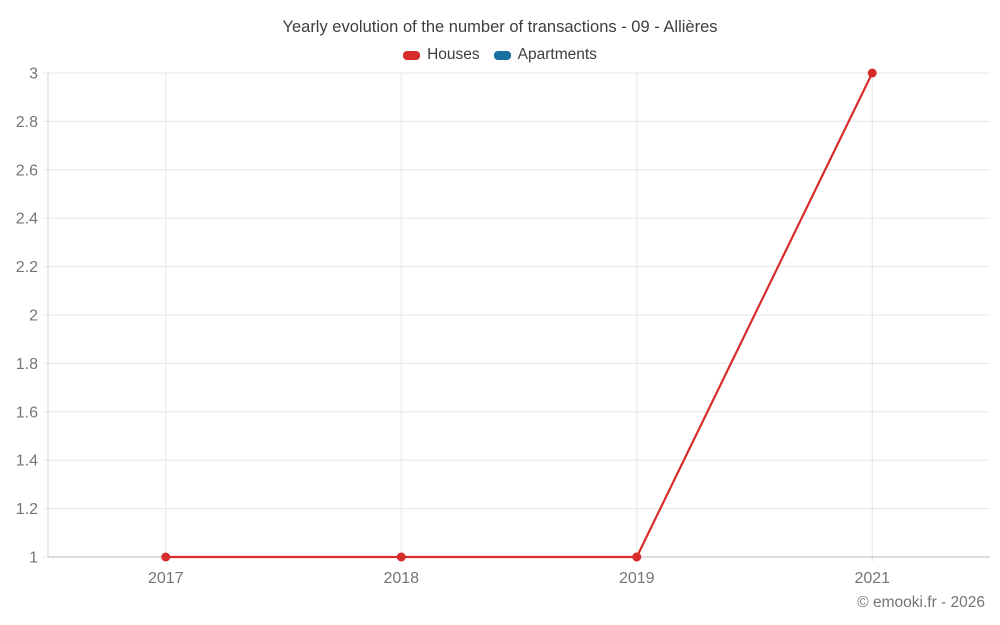 The height and width of the screenshot is (625, 1000). What do you see at coordinates (27, 509) in the screenshot?
I see `y-tick-label: 1.2` at bounding box center [27, 509].